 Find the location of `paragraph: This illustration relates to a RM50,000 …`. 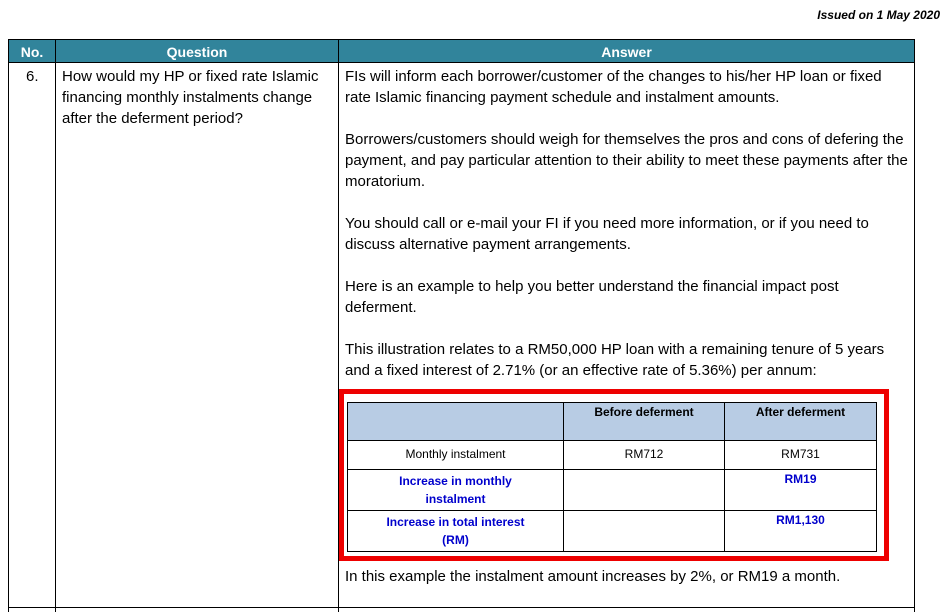

paragraph: This illustration relates to a RM50,000 … is located at coordinates (615, 360).